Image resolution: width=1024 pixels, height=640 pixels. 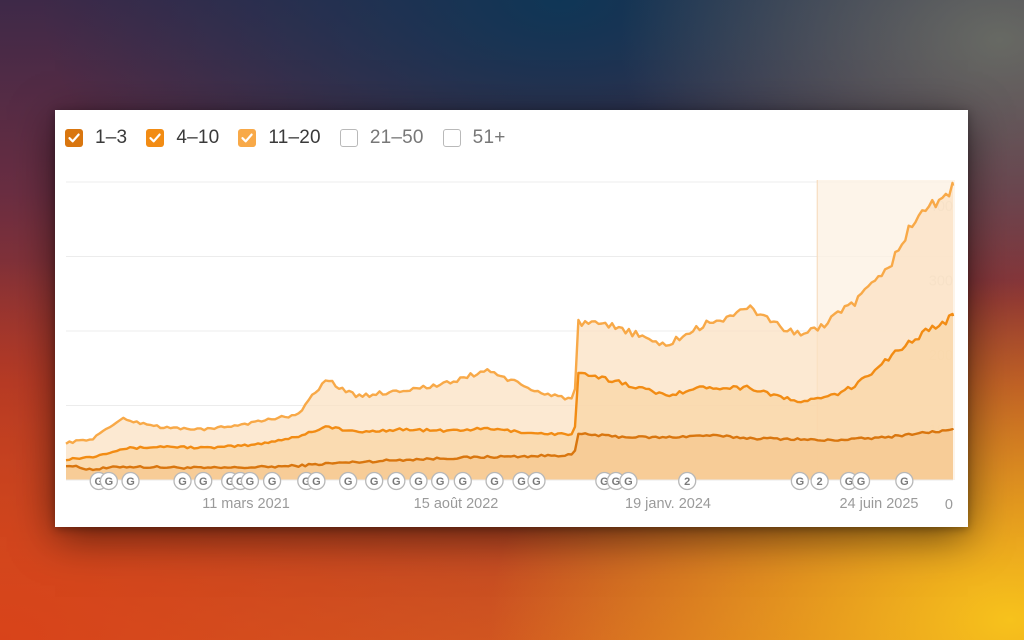 I want to click on checkbox-51-plus, so click(x=451, y=138).